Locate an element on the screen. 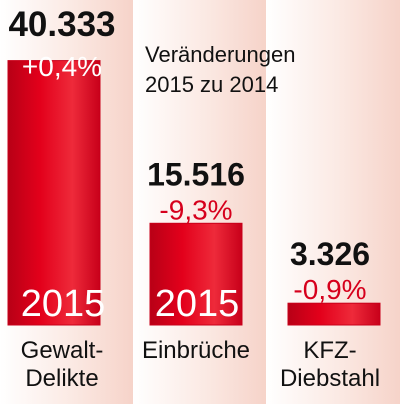  value-label-3: 3.326 is located at coordinates (330, 254).